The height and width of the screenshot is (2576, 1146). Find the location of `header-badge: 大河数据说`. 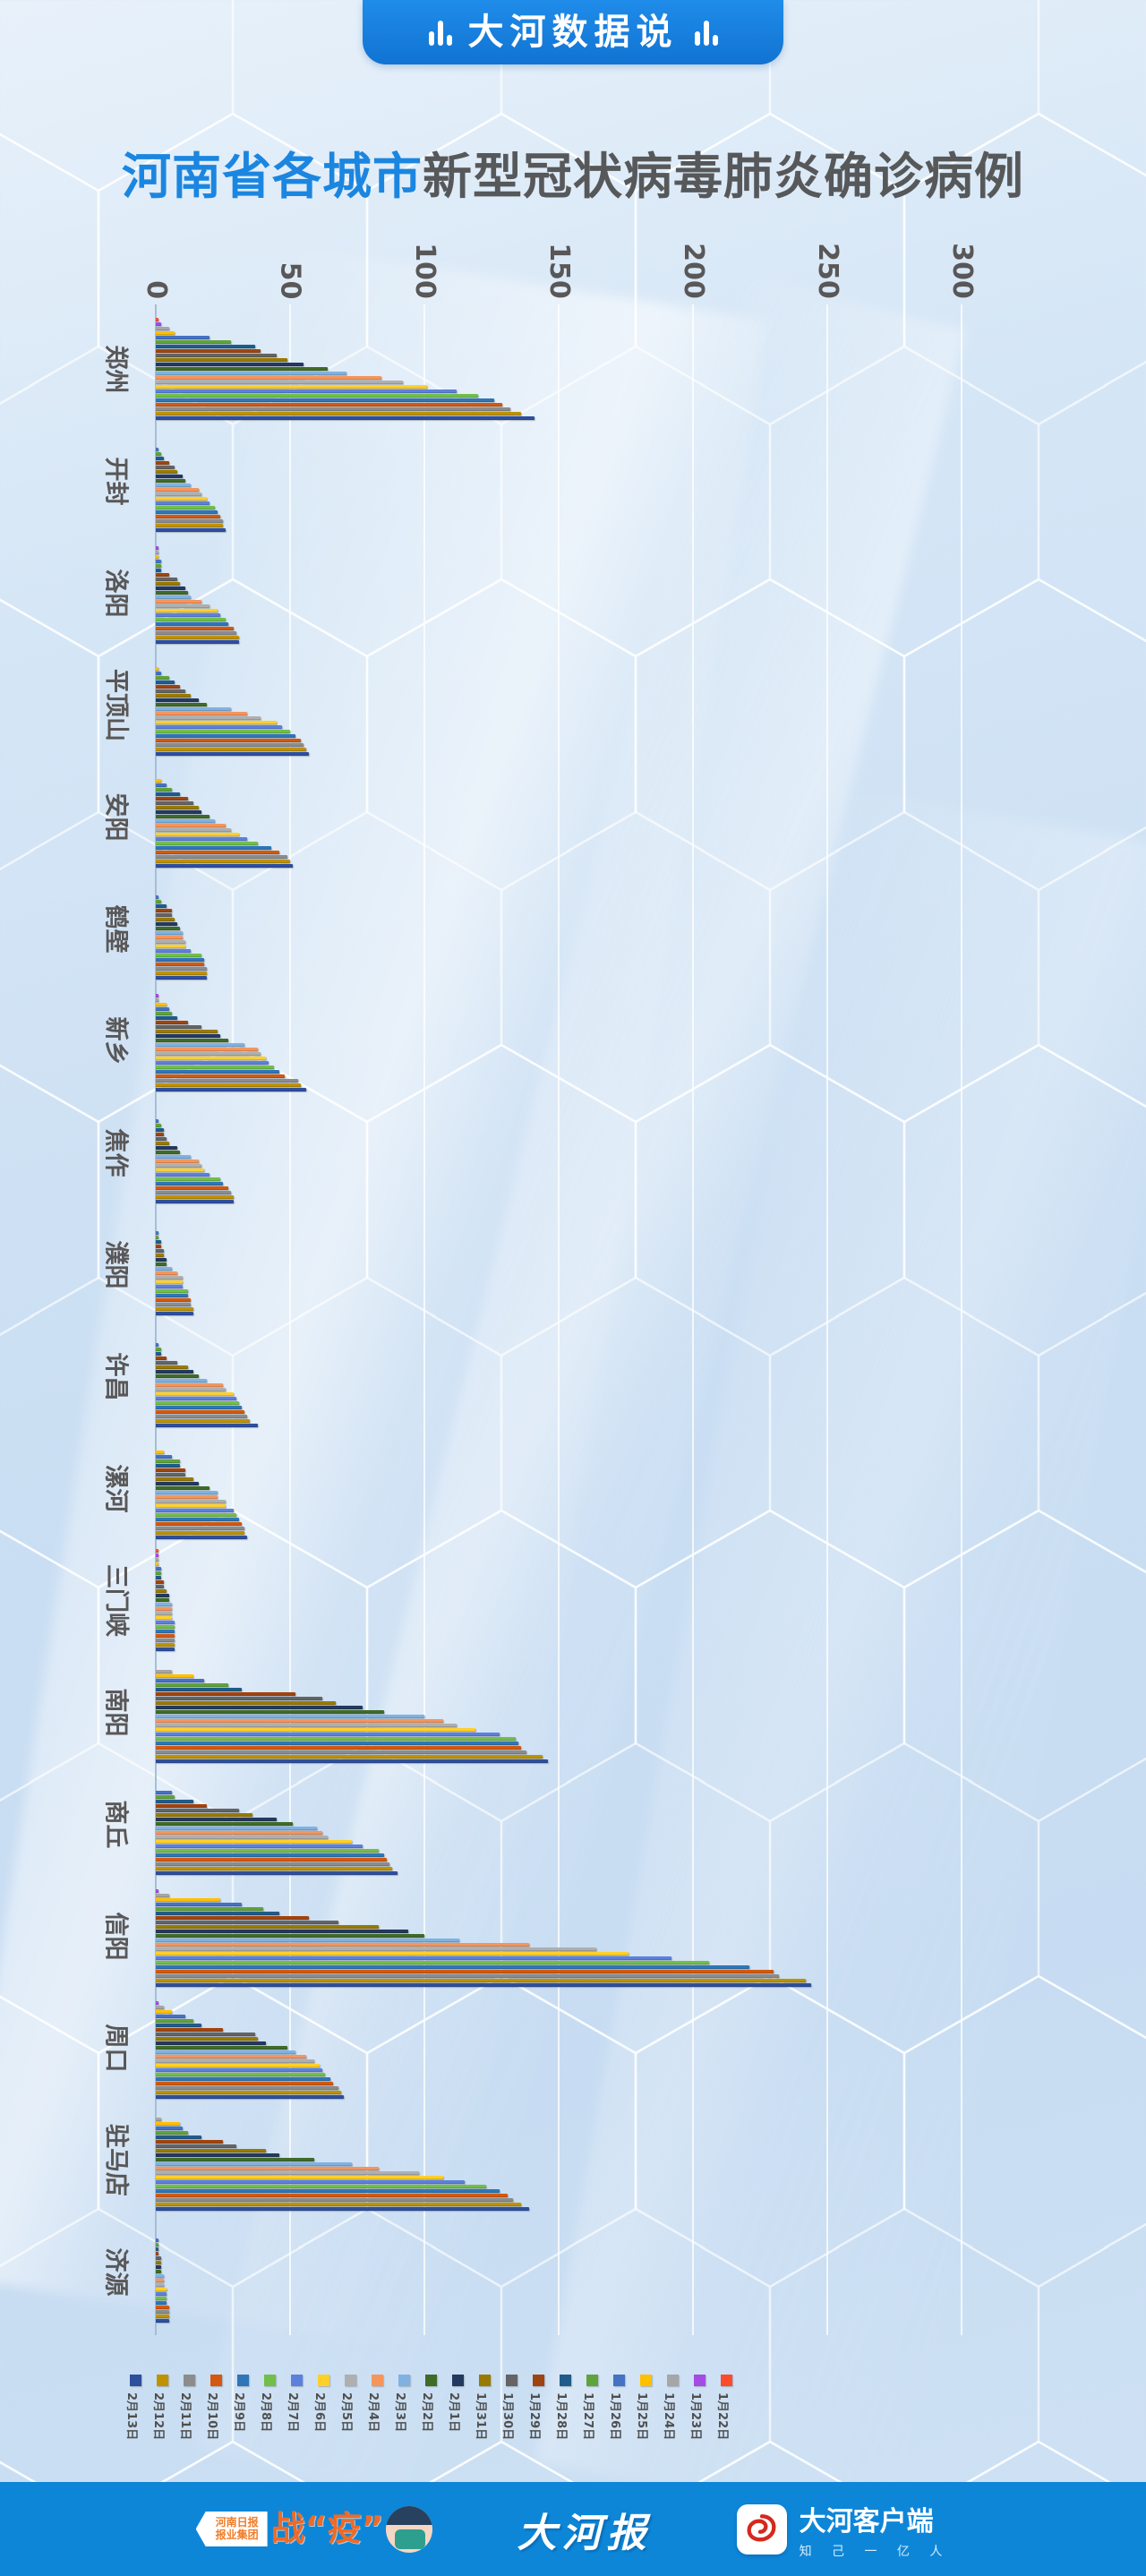

header-badge: 大河数据说 is located at coordinates (573, 32).